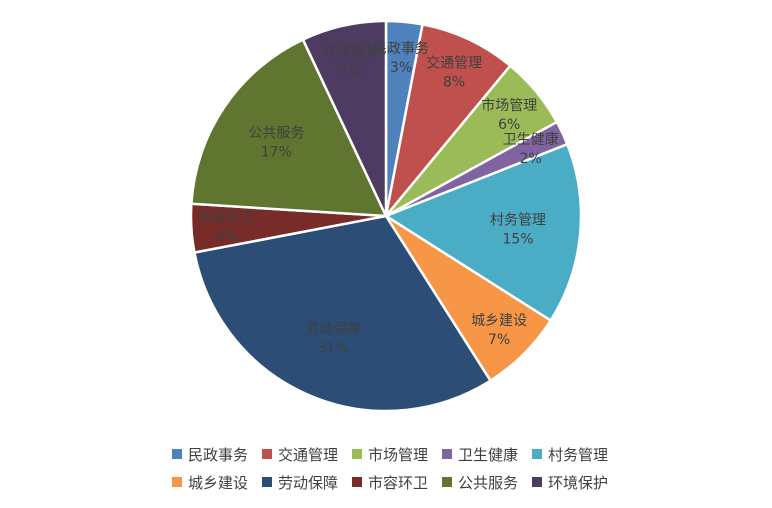 The image size is (772, 508). I want to click on slice-category-label: 劳动保障, so click(333, 330).